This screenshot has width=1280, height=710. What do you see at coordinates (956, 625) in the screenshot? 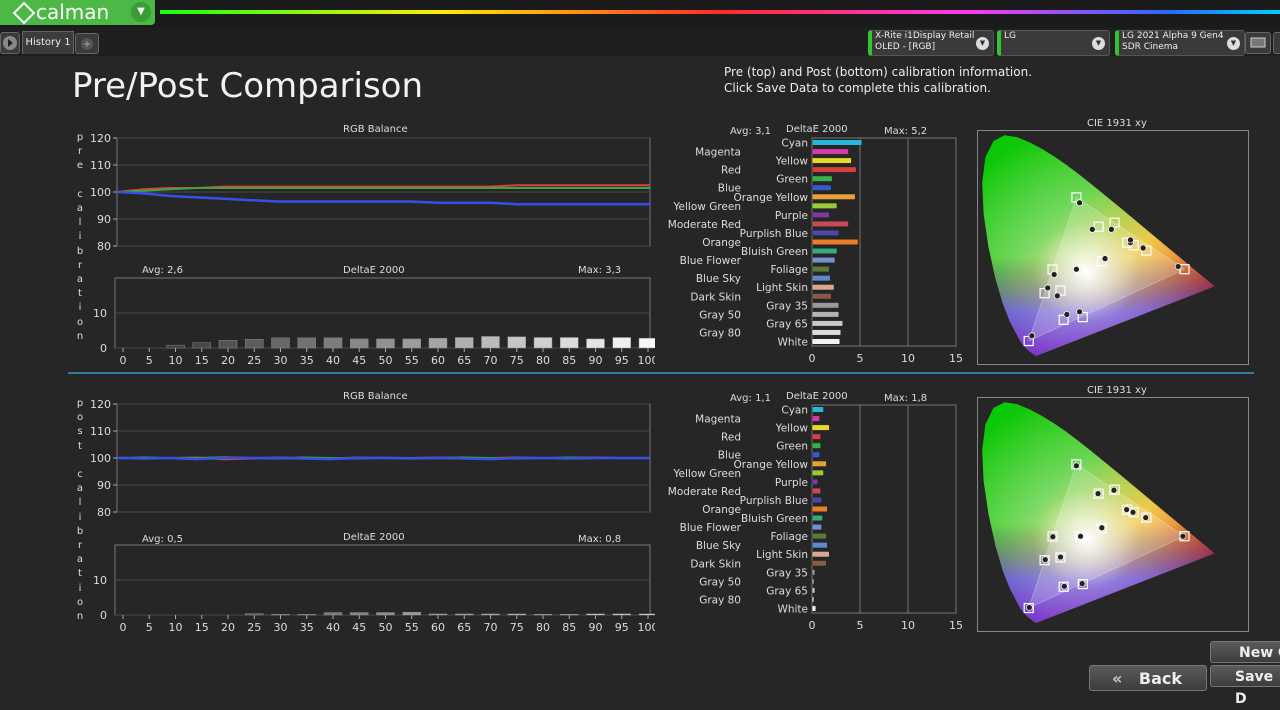
I see `x-tick-label: 15` at bounding box center [956, 625].